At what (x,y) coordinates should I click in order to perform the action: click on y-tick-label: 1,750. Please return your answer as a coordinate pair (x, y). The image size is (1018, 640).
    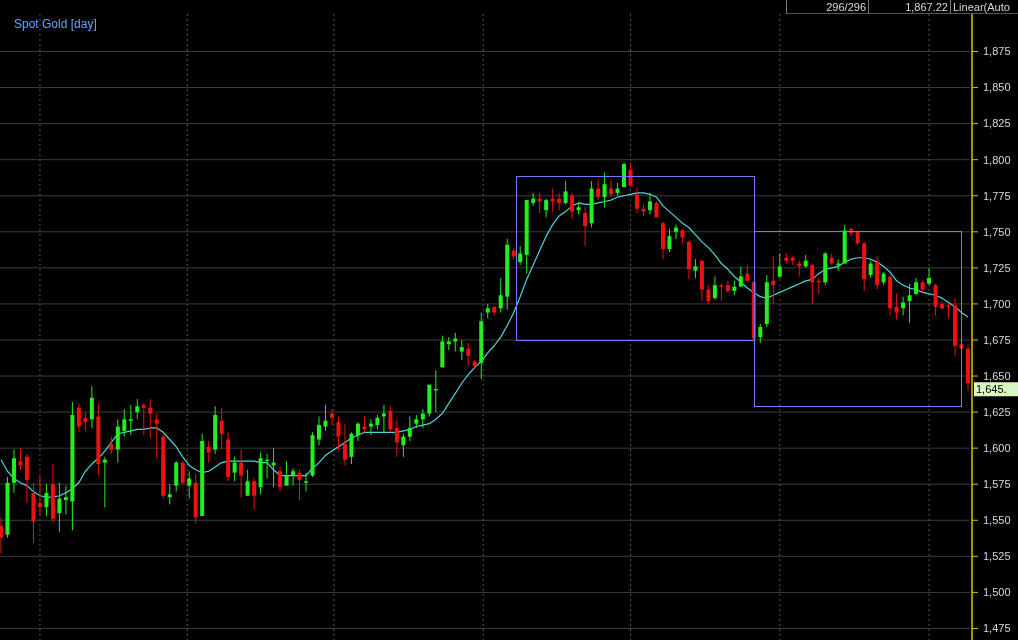
    Looking at the image, I should click on (997, 231).